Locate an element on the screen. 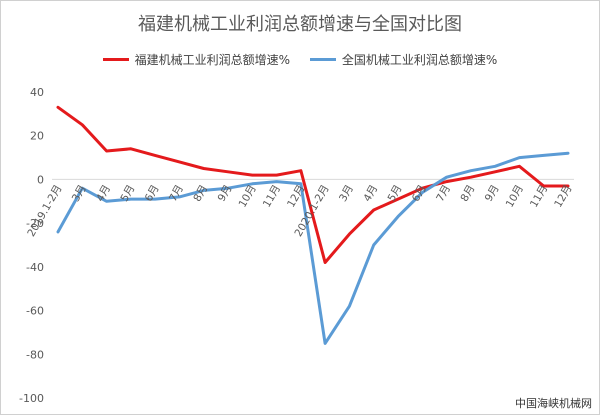 The width and height of the screenshot is (600, 415). y-tick-label: -100 is located at coordinates (31, 398).